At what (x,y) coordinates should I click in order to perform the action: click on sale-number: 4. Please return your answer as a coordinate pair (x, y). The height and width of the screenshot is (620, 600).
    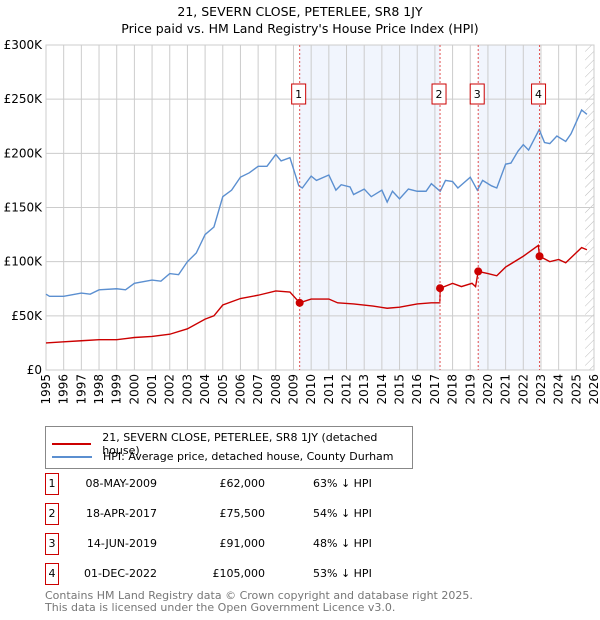
    Looking at the image, I should click on (52, 574).